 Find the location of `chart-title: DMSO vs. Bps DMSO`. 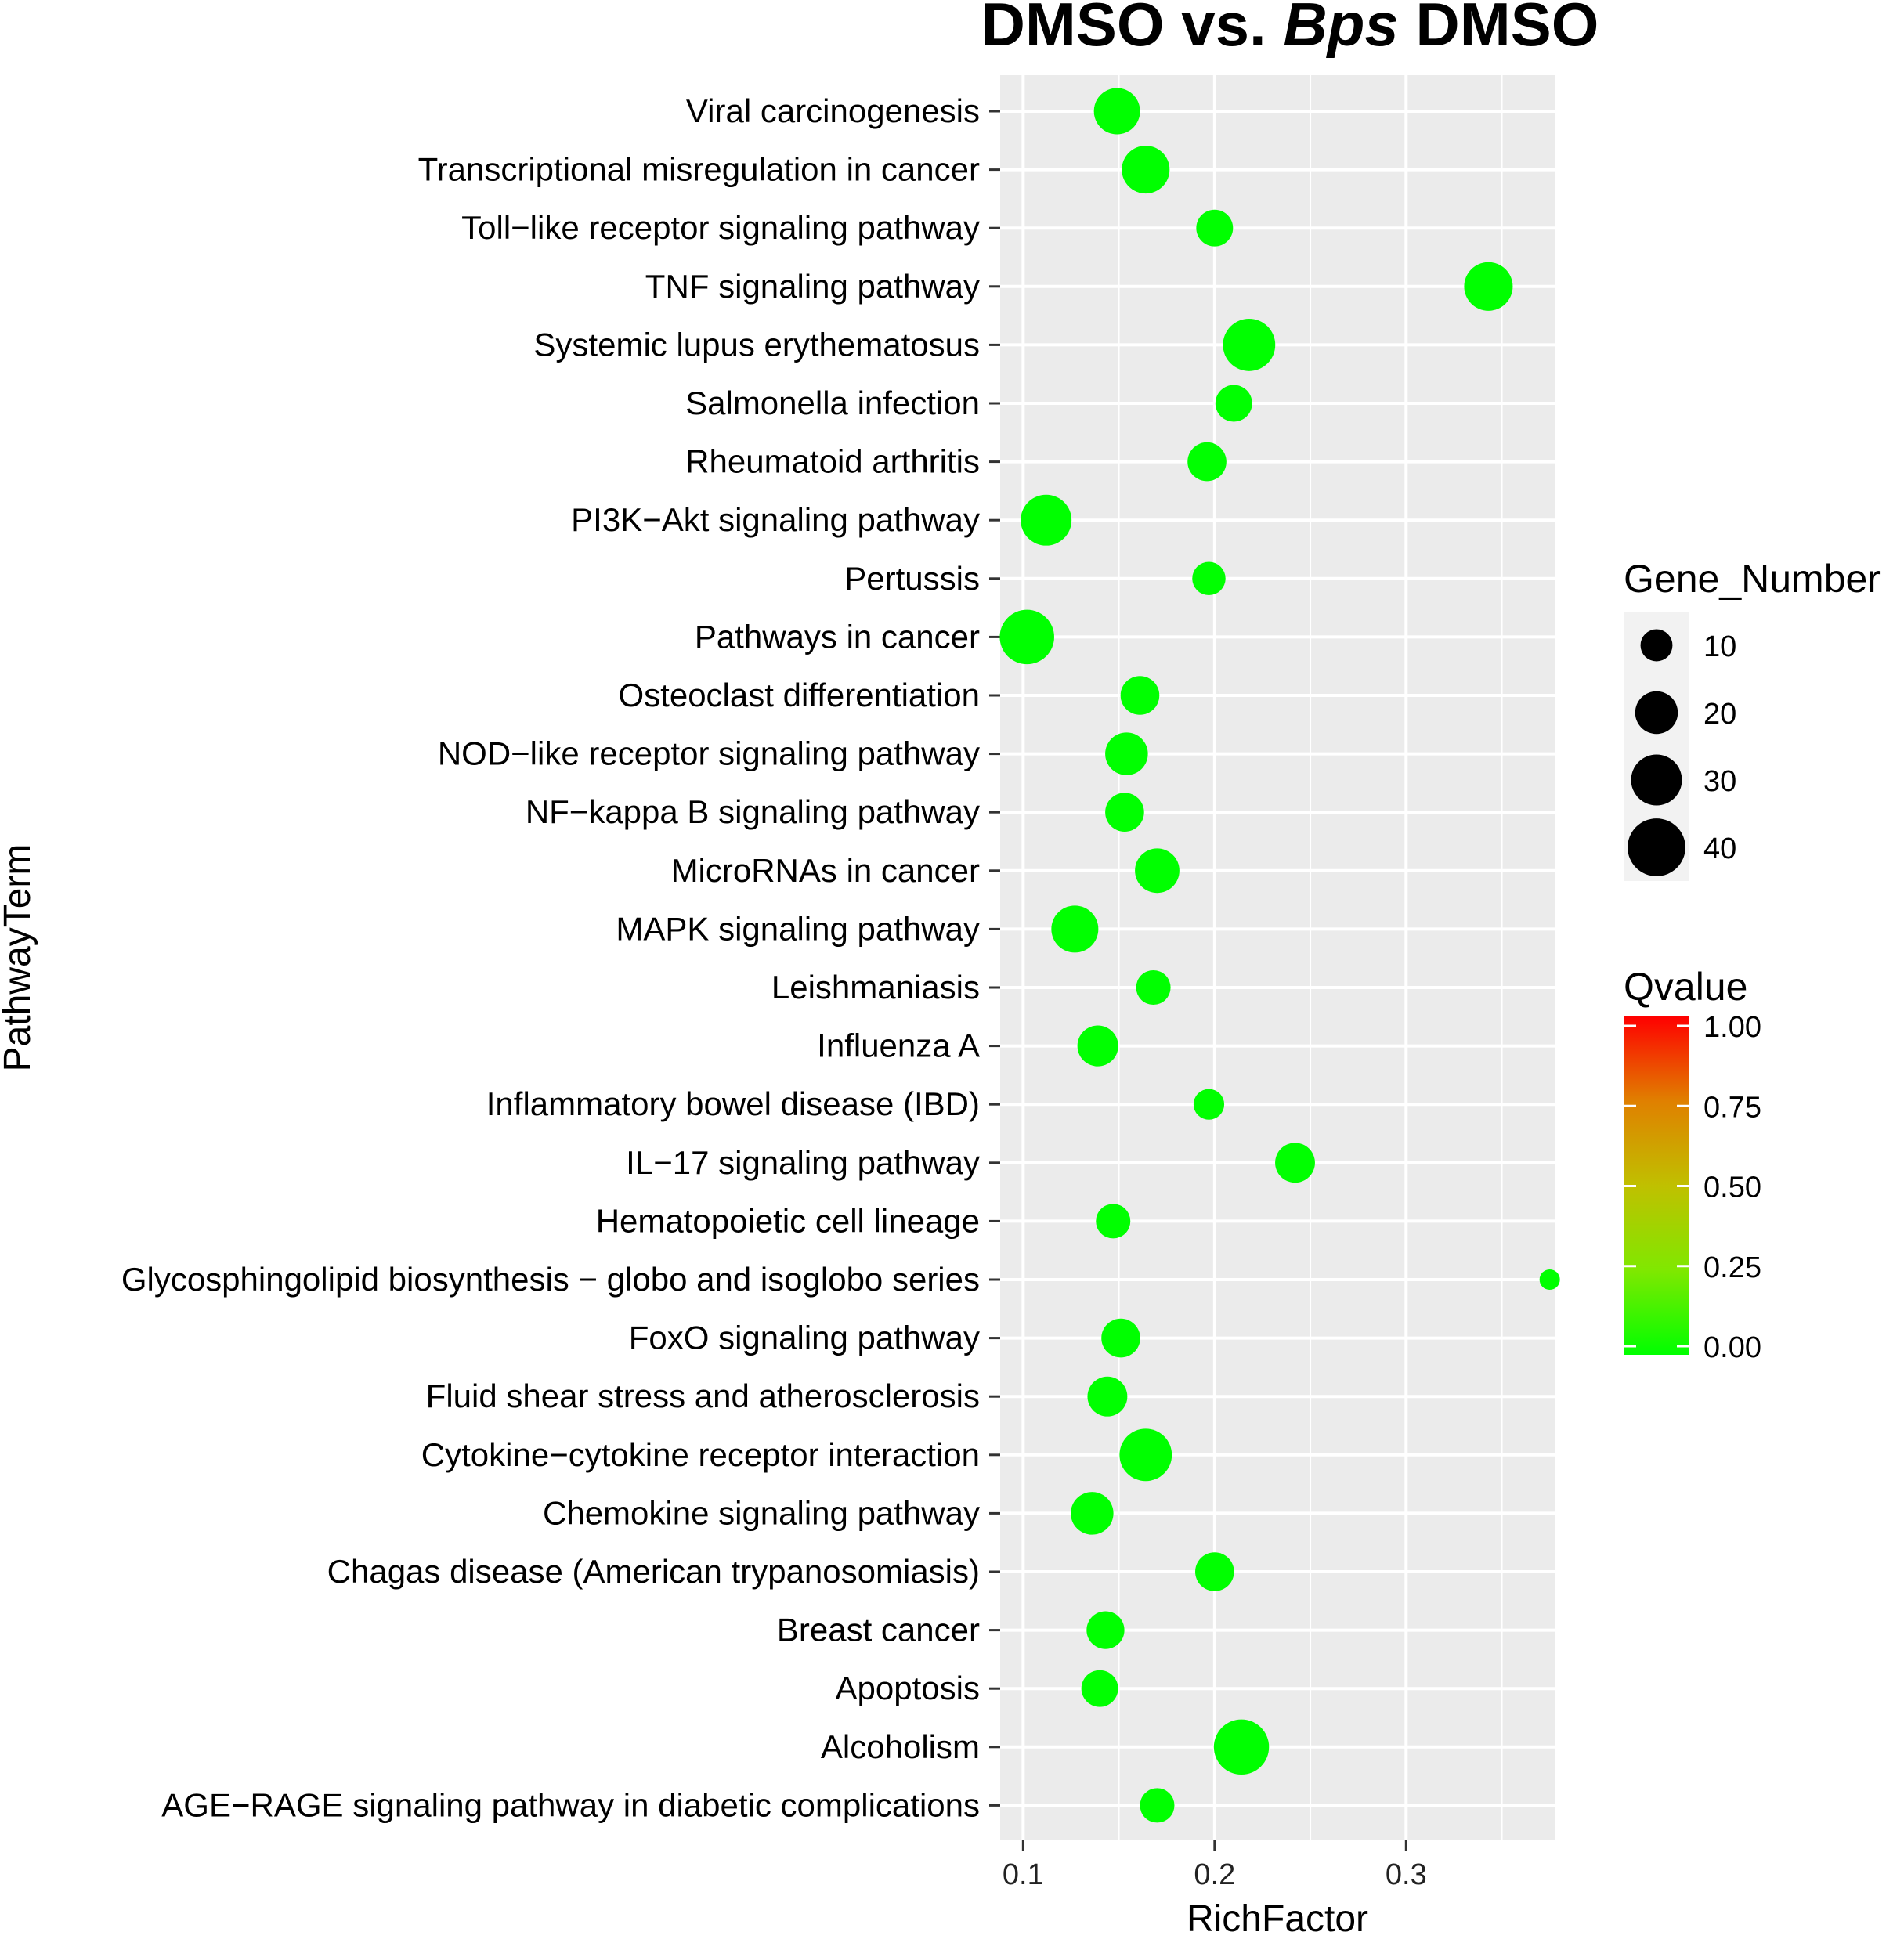

chart-title: DMSO vs. Bps DMSO is located at coordinates (1290, 30).